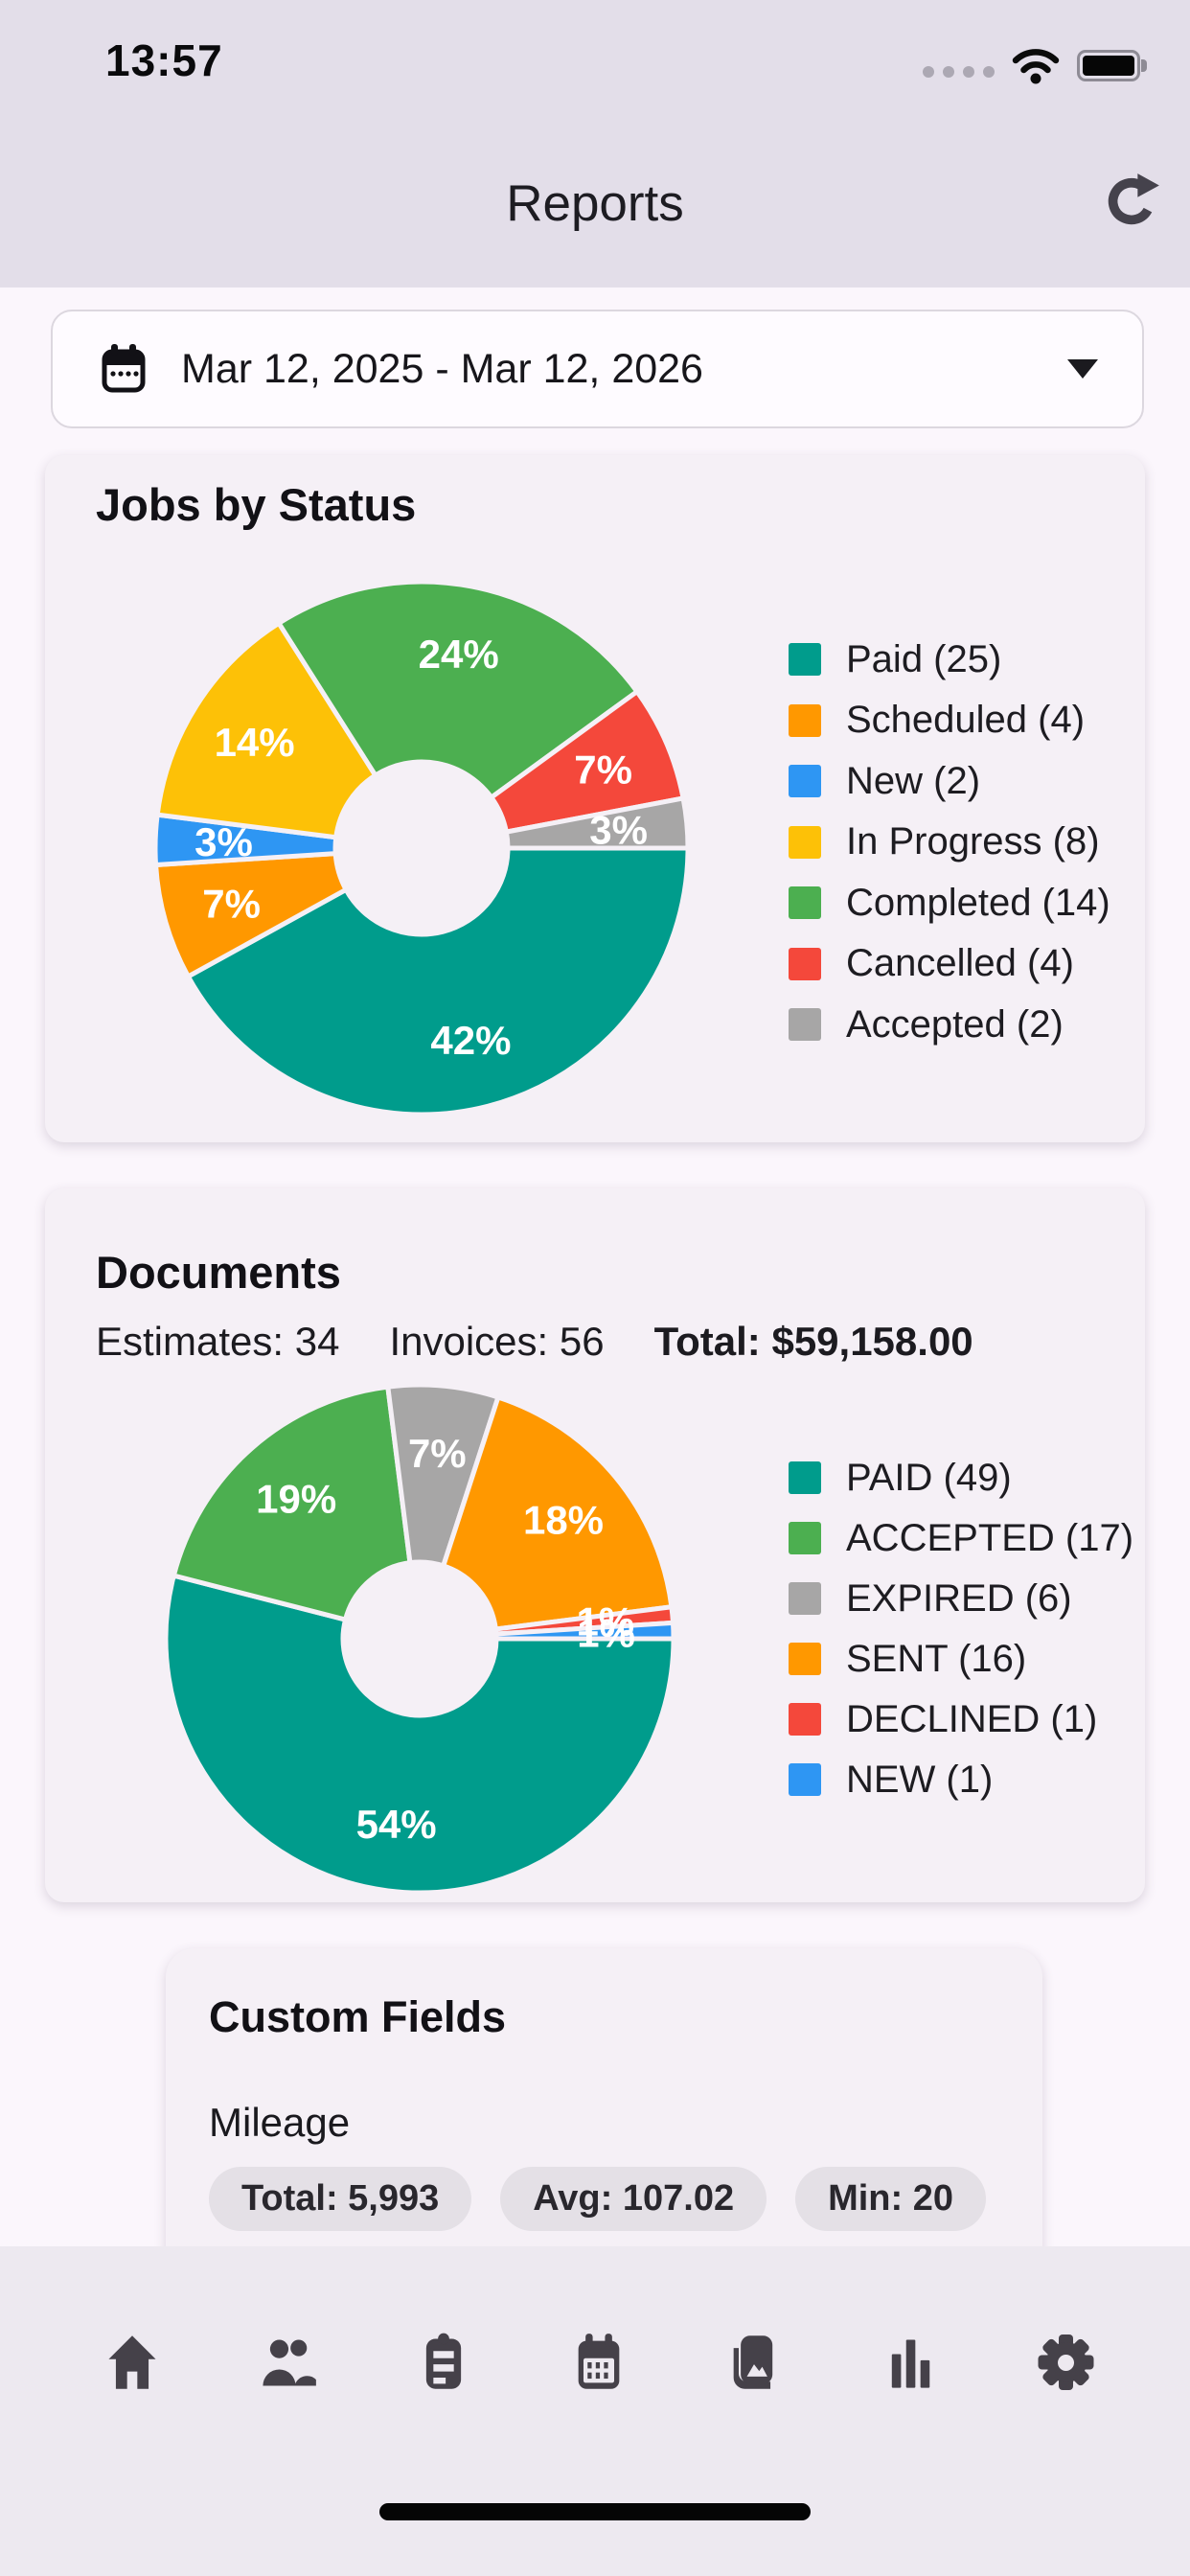  What do you see at coordinates (497, 1341) in the screenshot?
I see `invoices-count: Invoices: 56` at bounding box center [497, 1341].